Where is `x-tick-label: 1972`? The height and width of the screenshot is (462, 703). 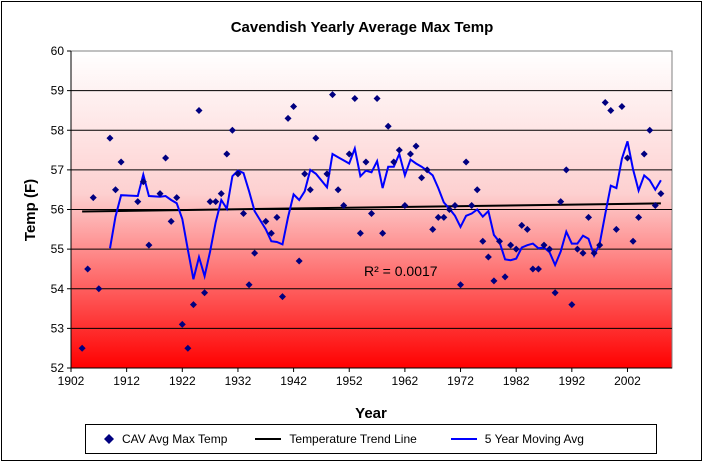
x-tick-label: 1972 is located at coordinates (460, 381).